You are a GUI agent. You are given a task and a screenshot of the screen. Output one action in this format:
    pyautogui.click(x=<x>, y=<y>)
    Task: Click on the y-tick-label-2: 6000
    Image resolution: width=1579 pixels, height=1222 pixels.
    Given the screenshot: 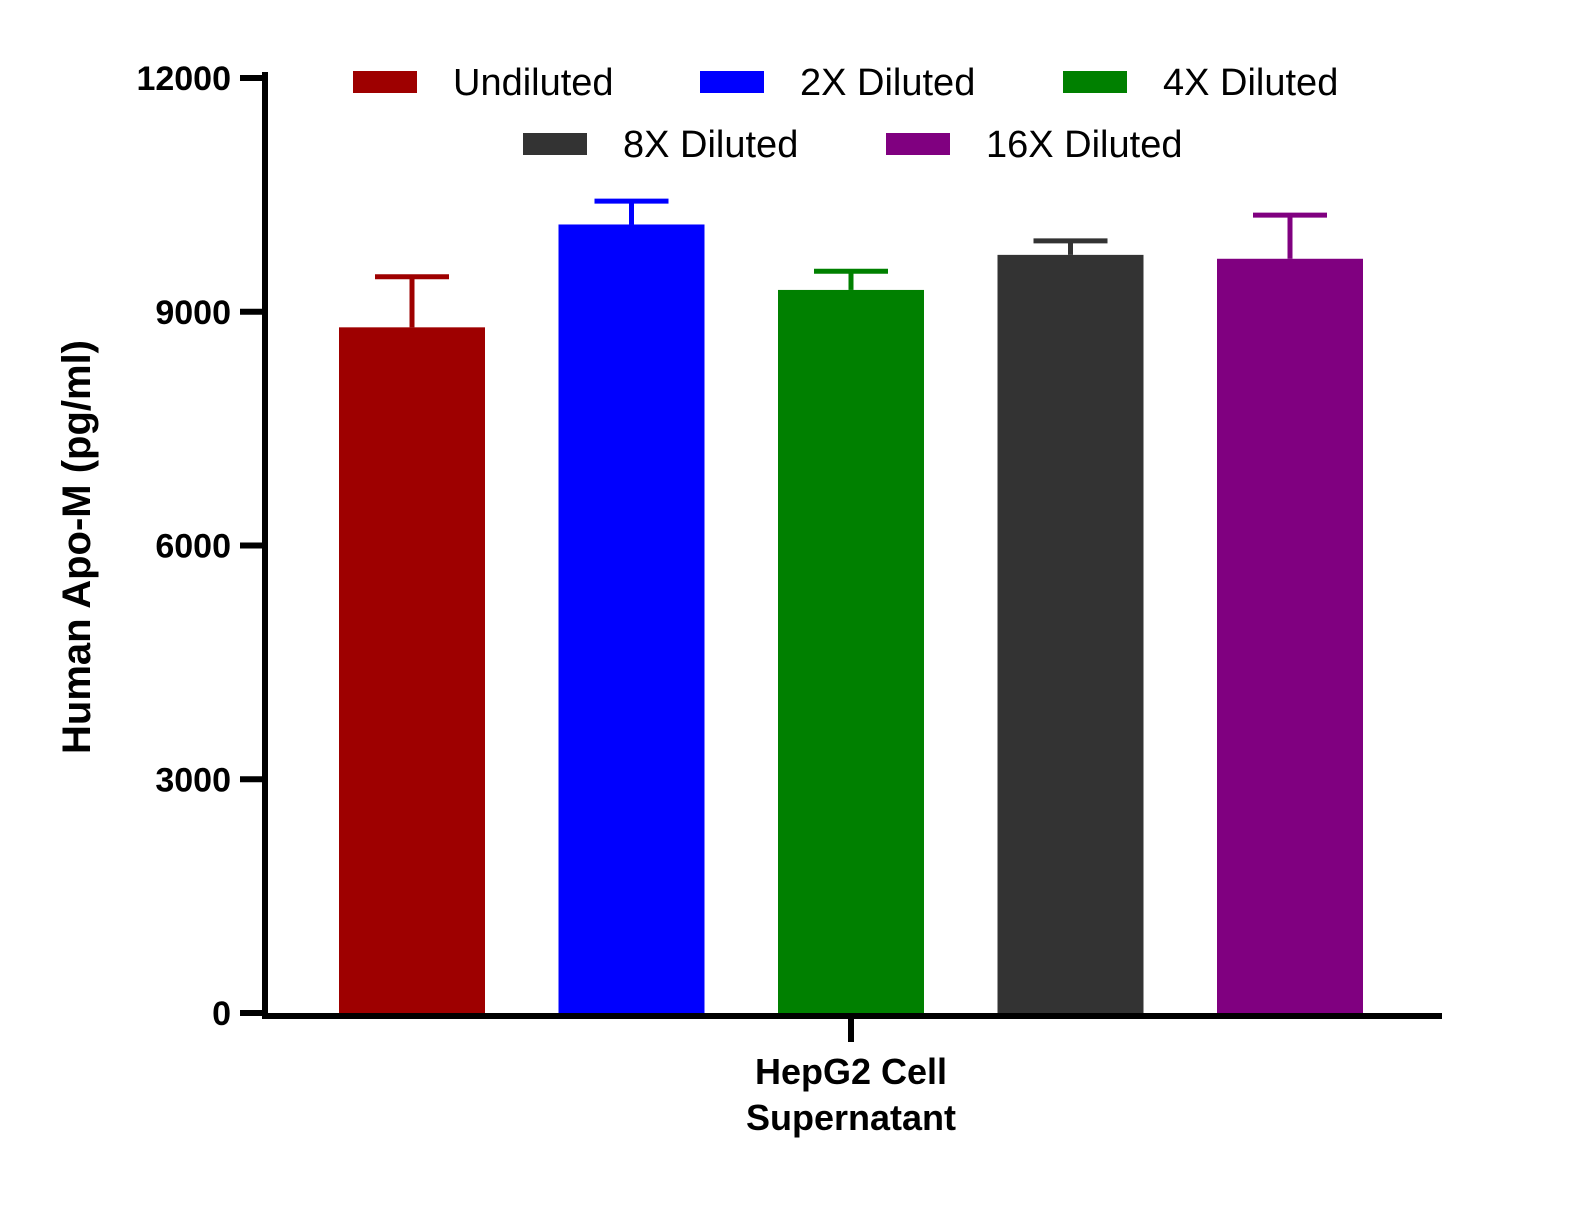 What is the action you would take?
    pyautogui.click(x=193, y=547)
    